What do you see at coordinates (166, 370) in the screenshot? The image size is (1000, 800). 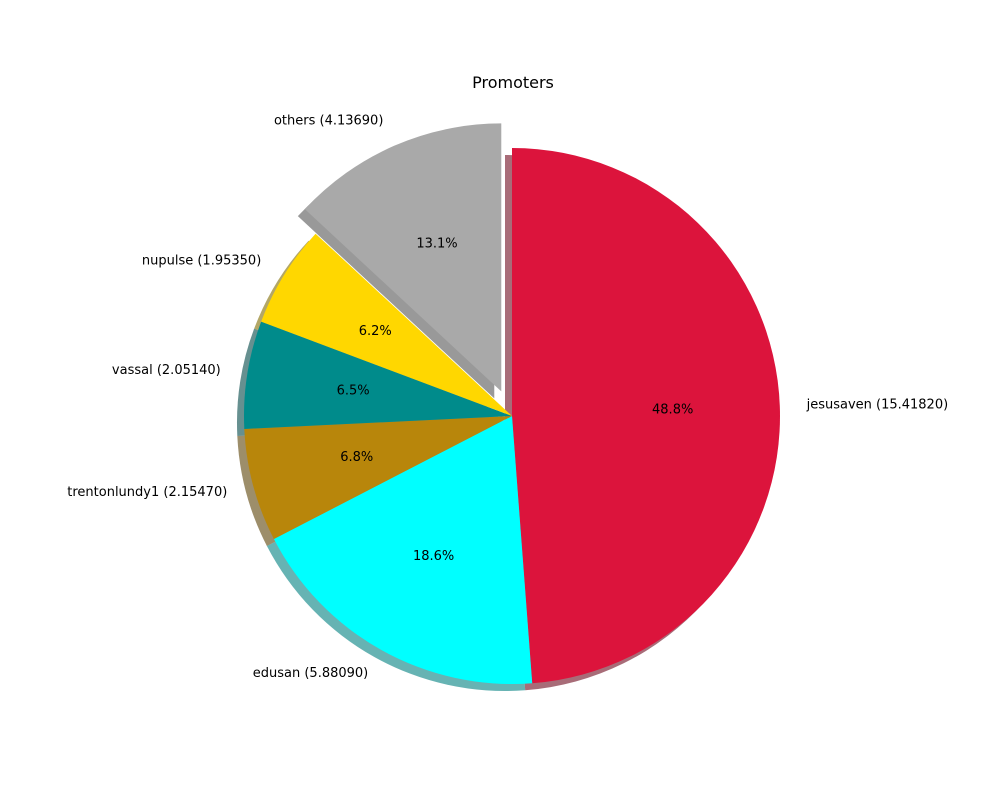 I see `slice-label-vassal: vassal (2.05140)` at bounding box center [166, 370].